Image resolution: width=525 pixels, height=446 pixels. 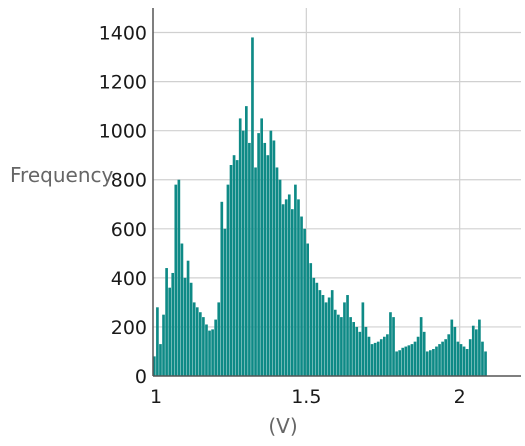 I want to click on x-tick-label: 1, so click(x=156, y=397).